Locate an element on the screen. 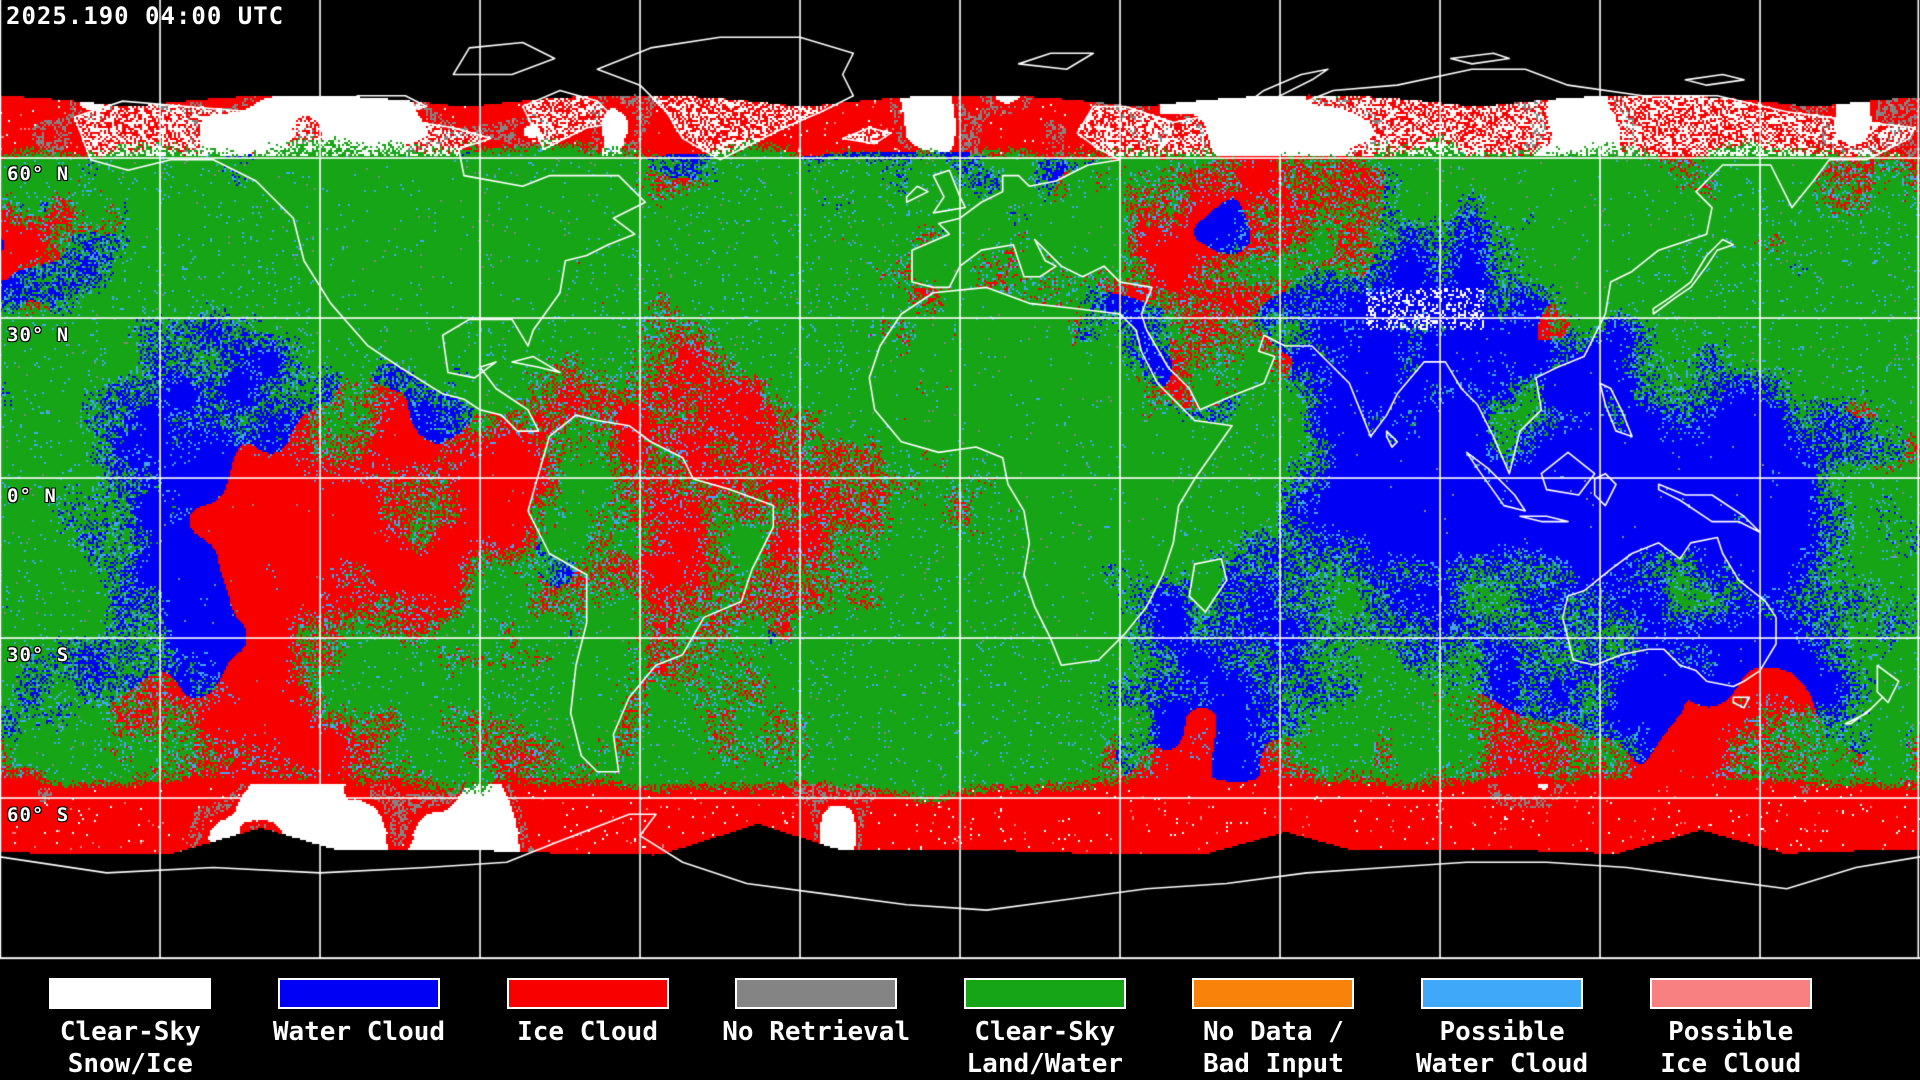  legend-label-line2: Snow/Ice is located at coordinates (130, 1064).